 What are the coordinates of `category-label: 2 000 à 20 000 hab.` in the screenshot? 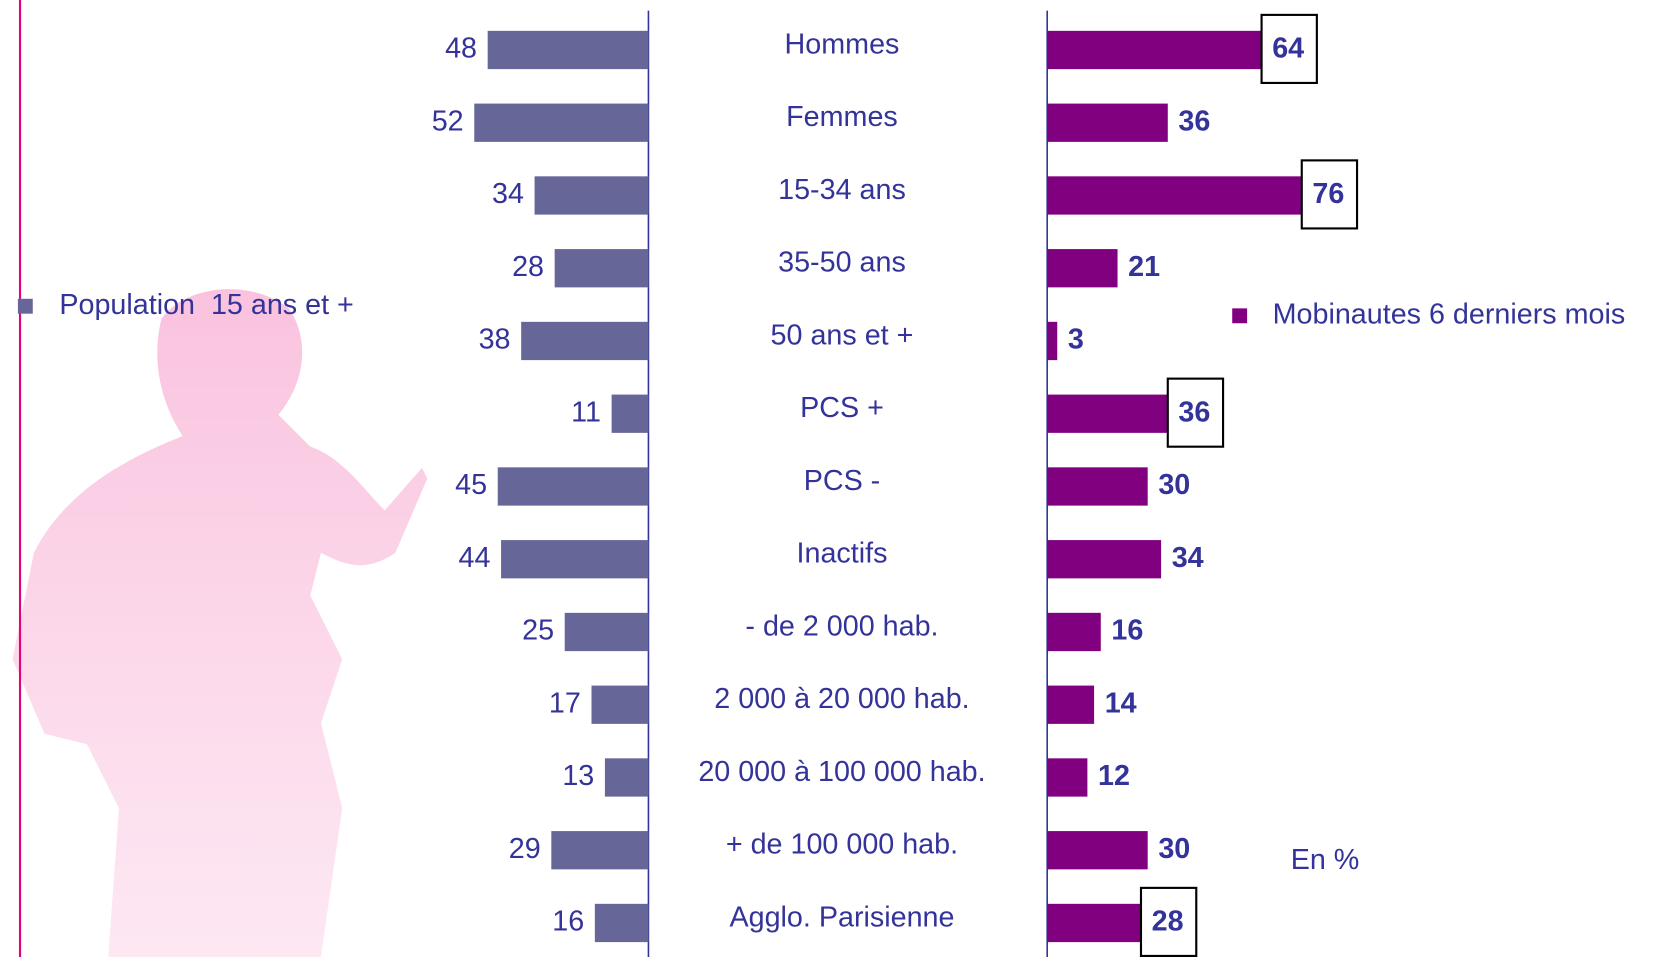 It's located at (841, 699).